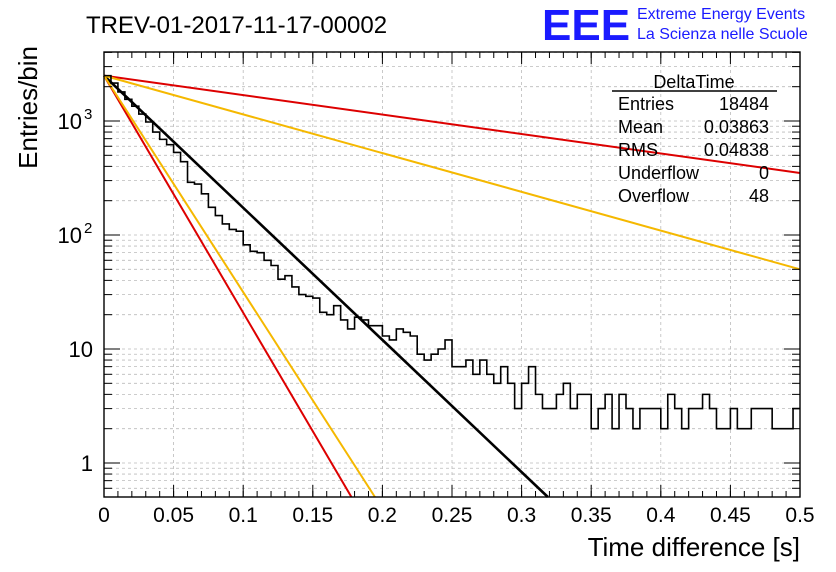 Image resolution: width=836 pixels, height=572 pixels. Describe the element at coordinates (661, 515) in the screenshot. I see `x-tick-label: 0.4` at that location.